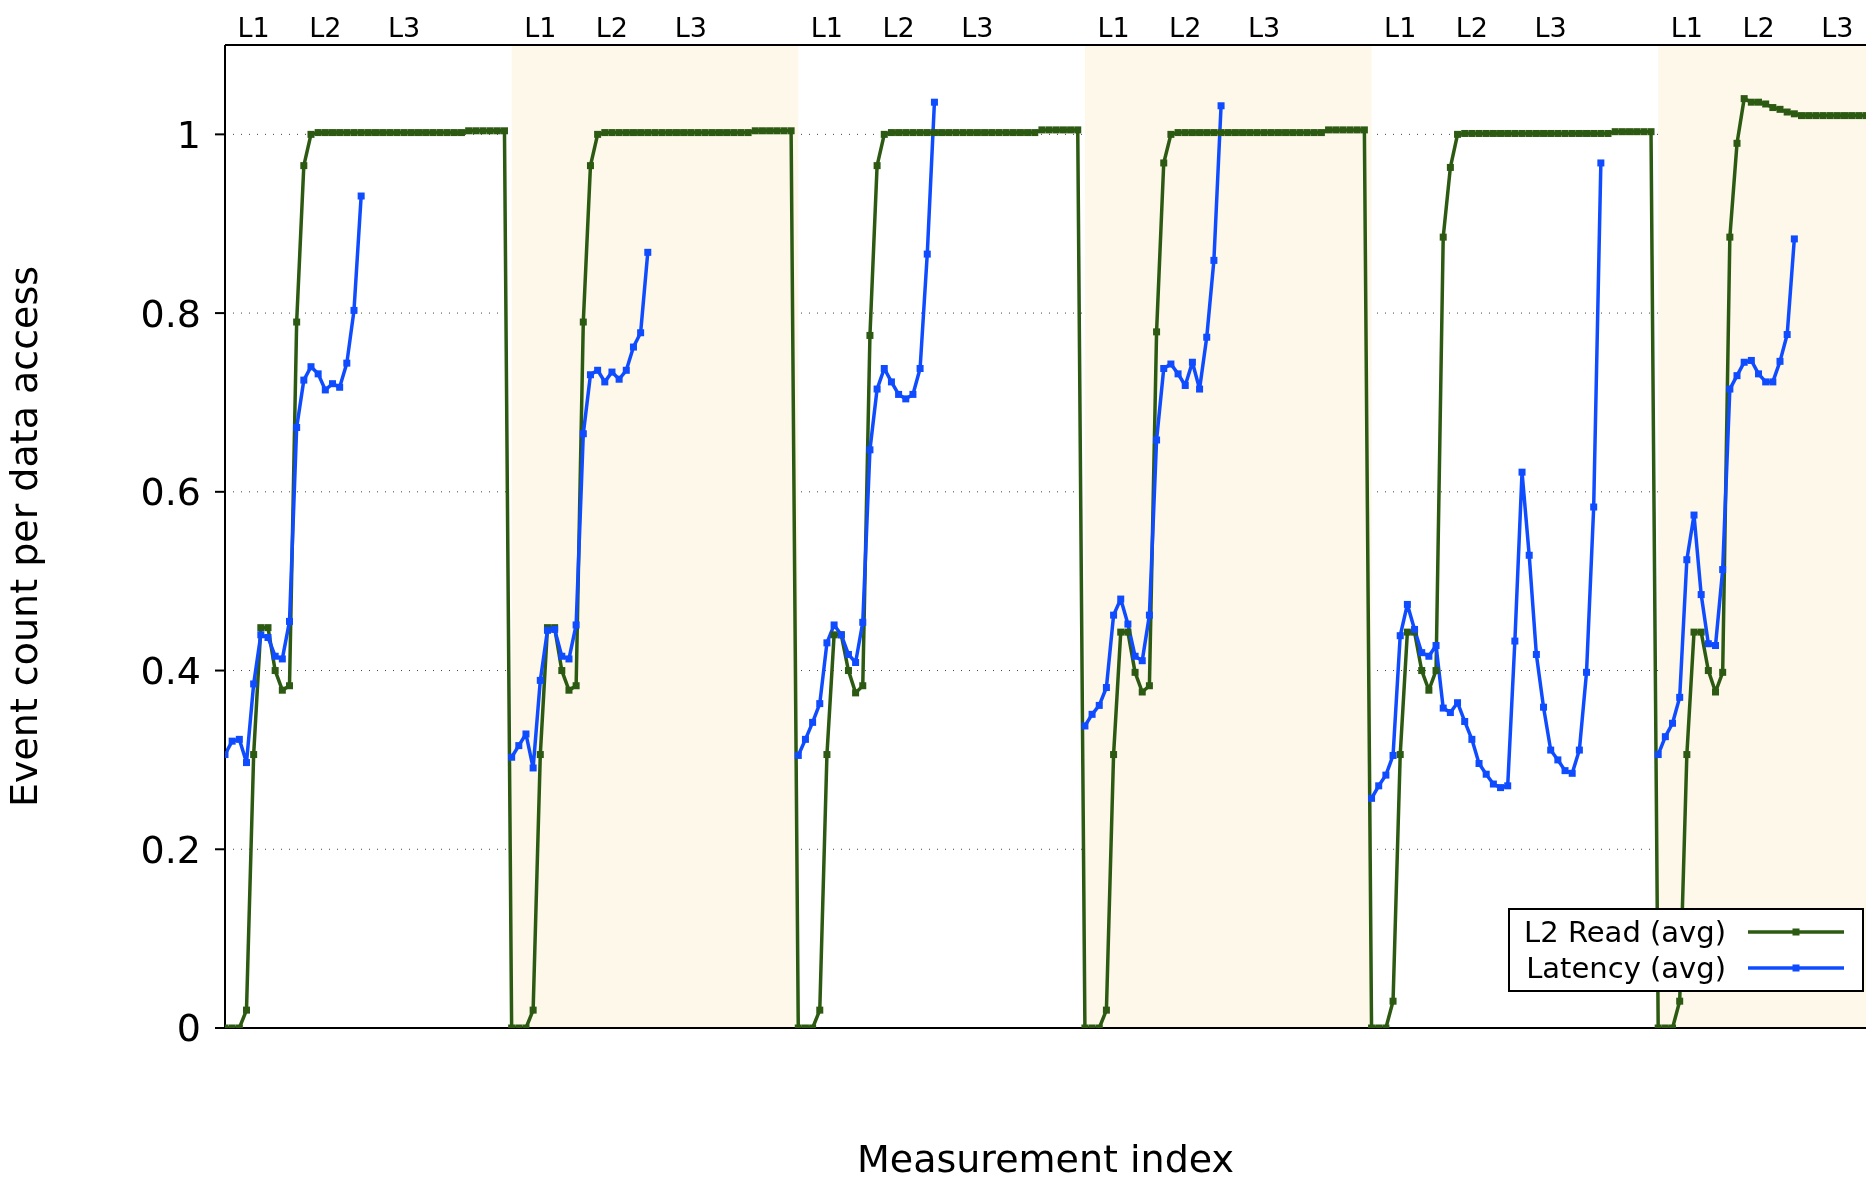 The height and width of the screenshot is (1179, 1870). I want to click on y-tick-label: 0.8, so click(170, 313).